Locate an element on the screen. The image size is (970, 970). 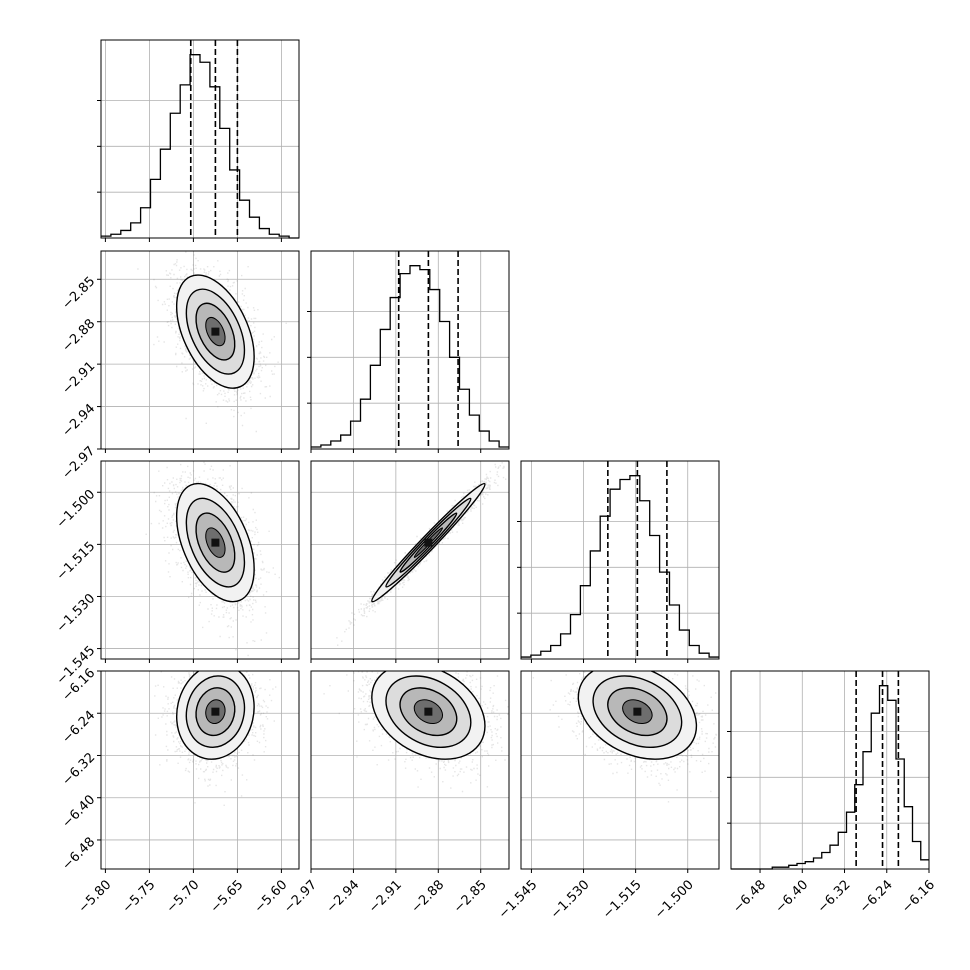
x-tick-label: −1.530 is located at coordinates (570, 899).